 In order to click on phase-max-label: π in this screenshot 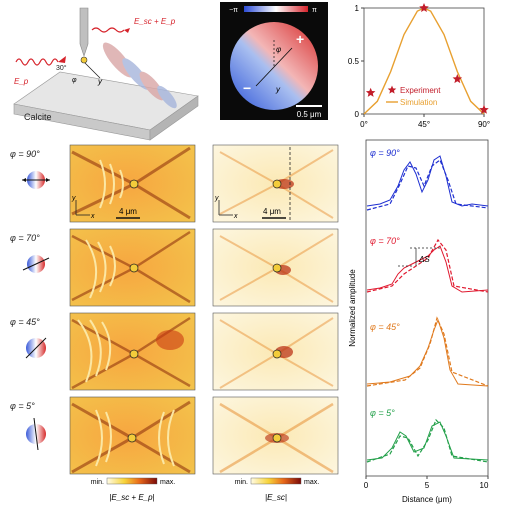, I will do `click(314, 10)`.